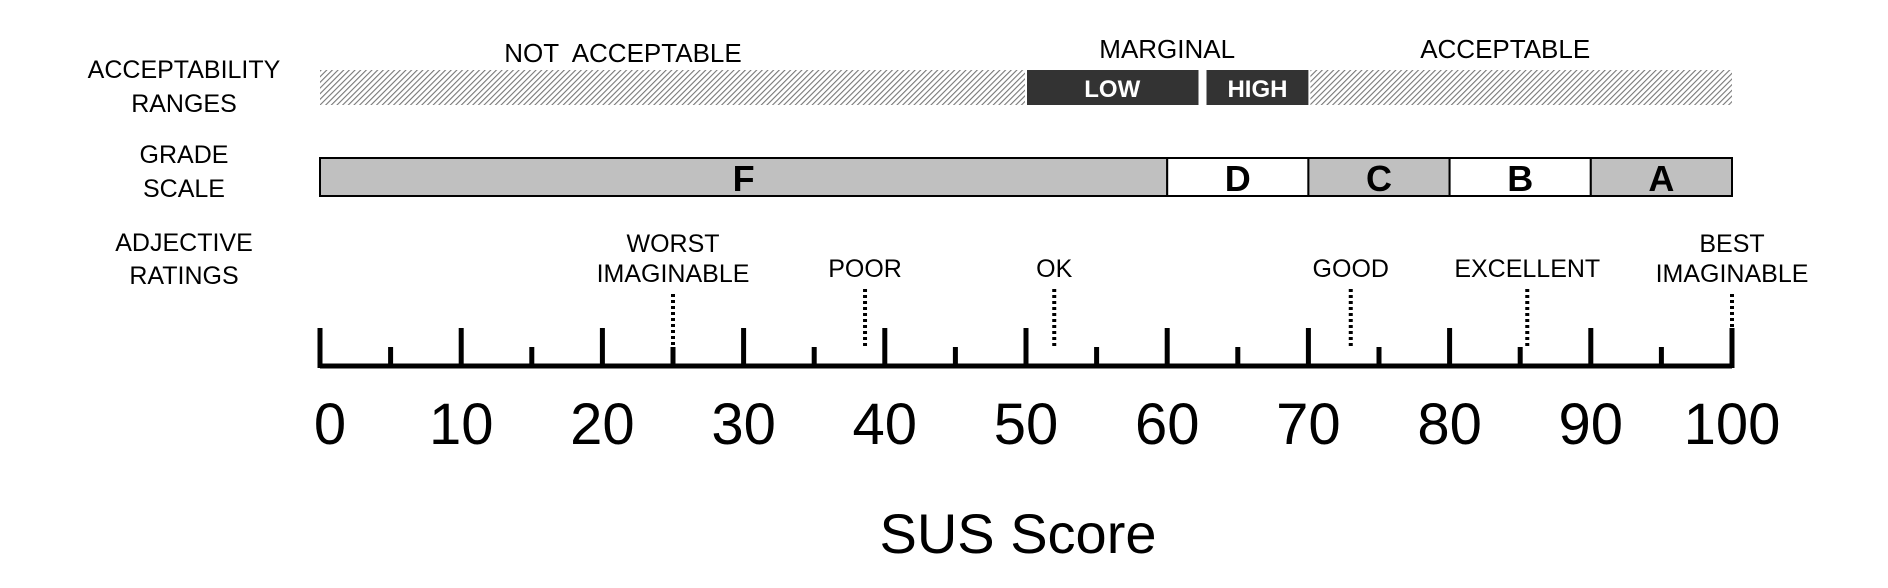 This screenshot has height=588, width=1888. What do you see at coordinates (1026, 424) in the screenshot?
I see `tick-label-50: 50` at bounding box center [1026, 424].